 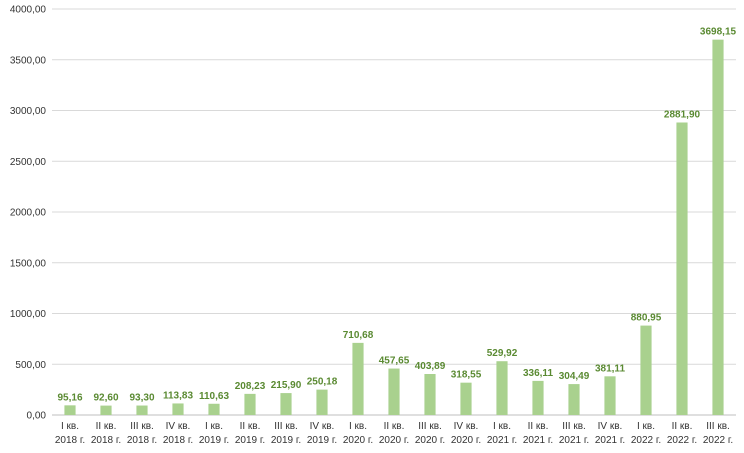 I want to click on data-label: 93,30, so click(x=141, y=398).